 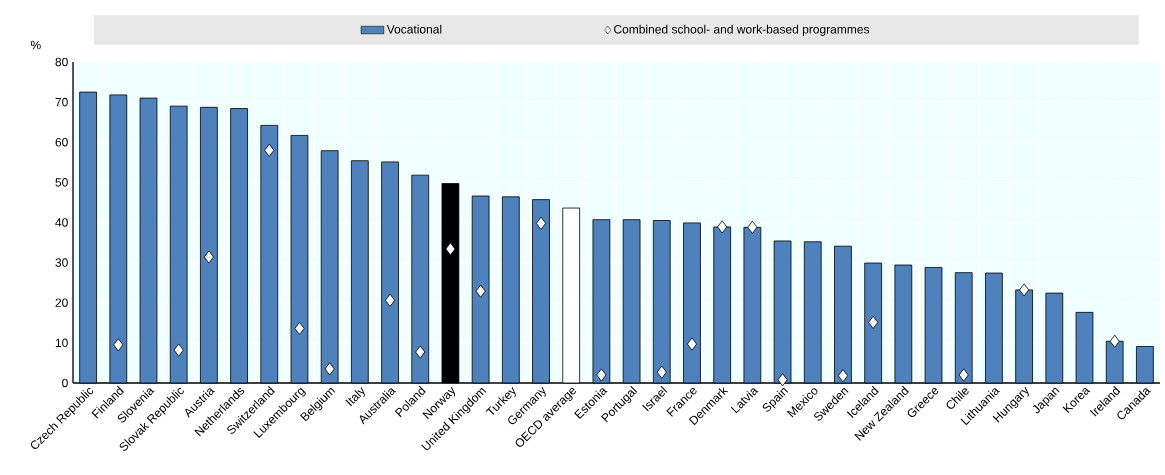 I want to click on y-tick-label: 30, so click(x=61, y=262).